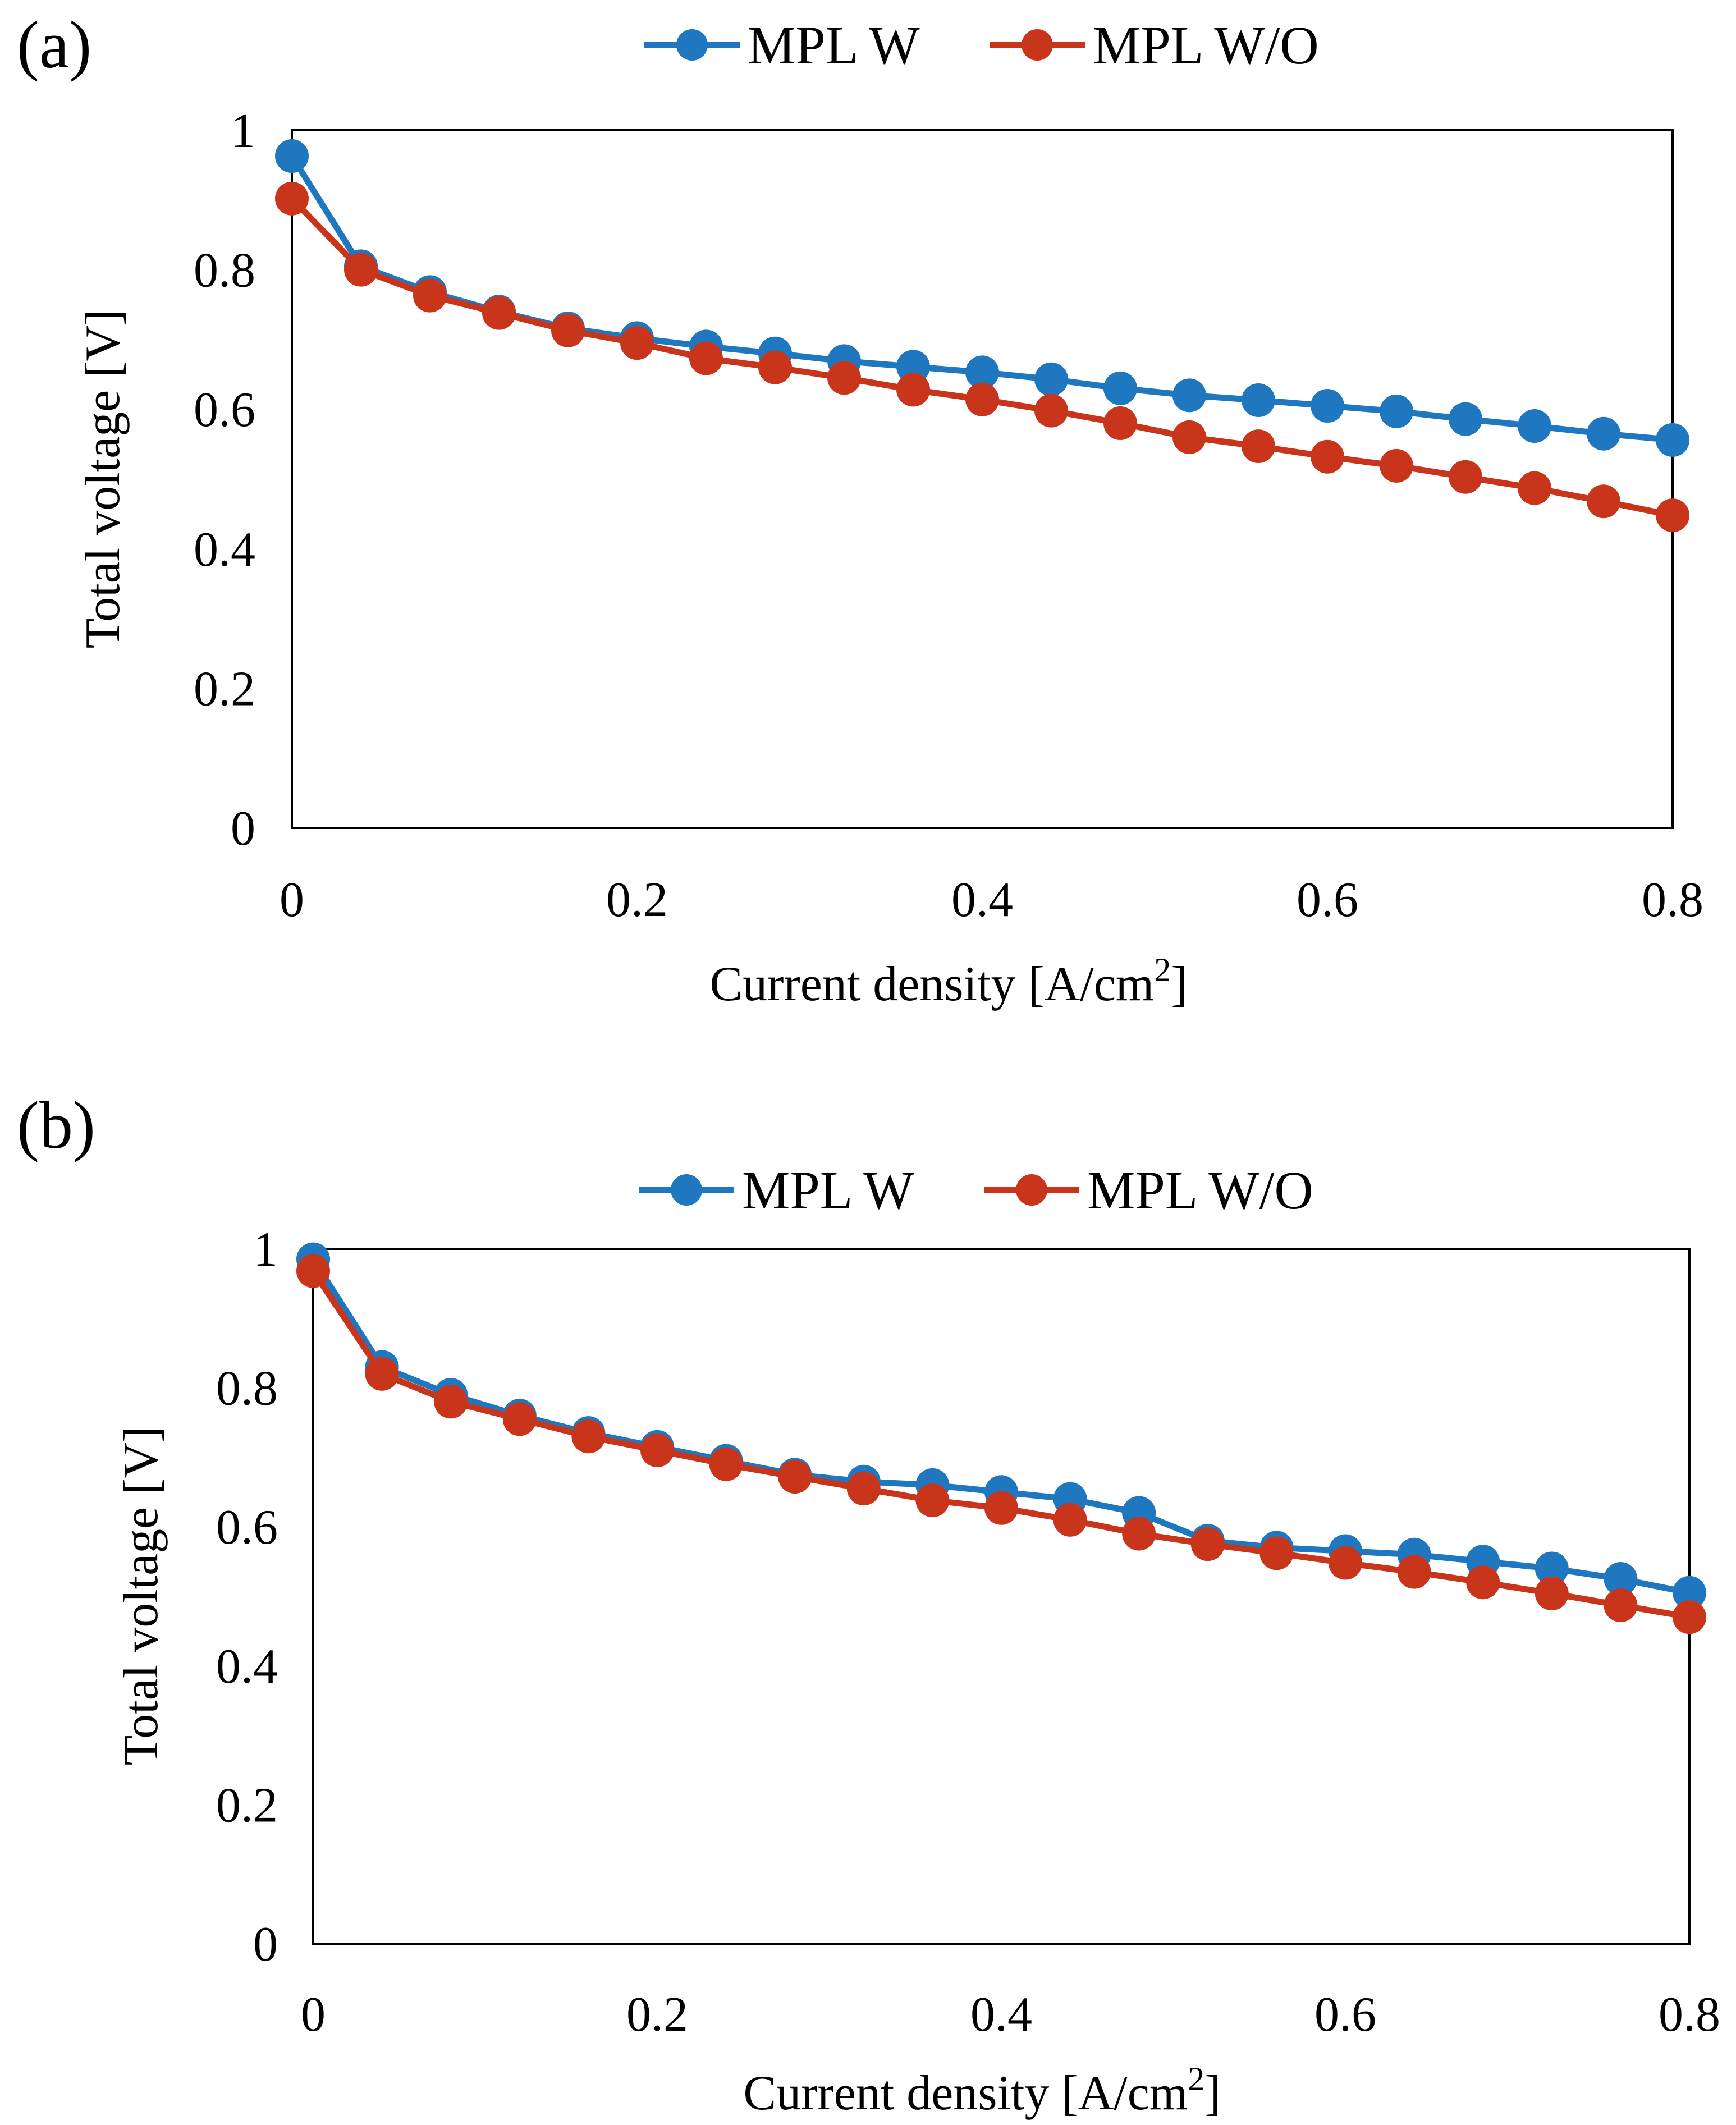  What do you see at coordinates (1163, 969) in the screenshot?
I see `x-axis-title-sup-a: 2` at bounding box center [1163, 969].